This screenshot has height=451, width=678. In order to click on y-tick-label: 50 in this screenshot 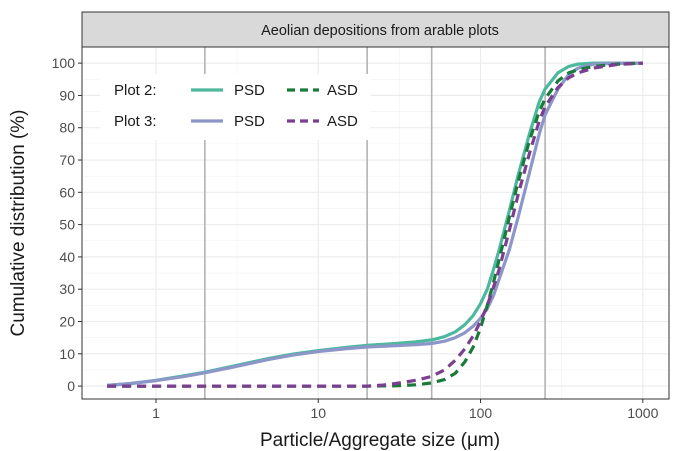, I will do `click(67, 225)`.